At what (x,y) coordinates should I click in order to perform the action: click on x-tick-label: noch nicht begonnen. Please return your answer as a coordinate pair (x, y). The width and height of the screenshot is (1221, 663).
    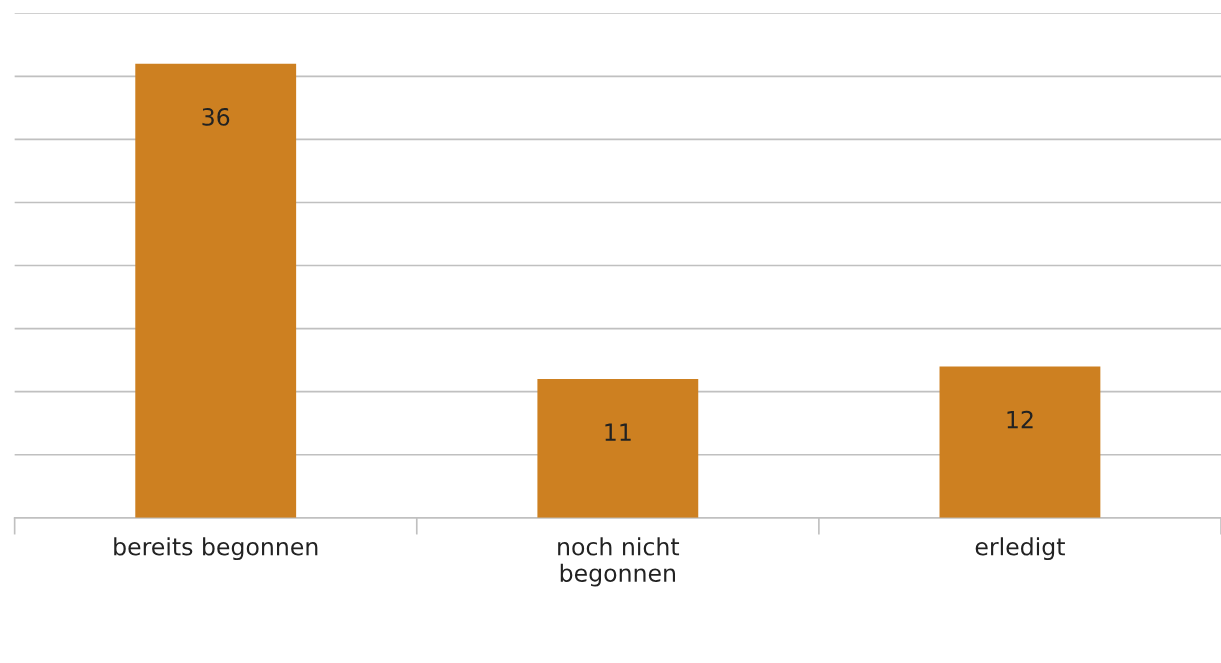
    Looking at the image, I should click on (619, 562).